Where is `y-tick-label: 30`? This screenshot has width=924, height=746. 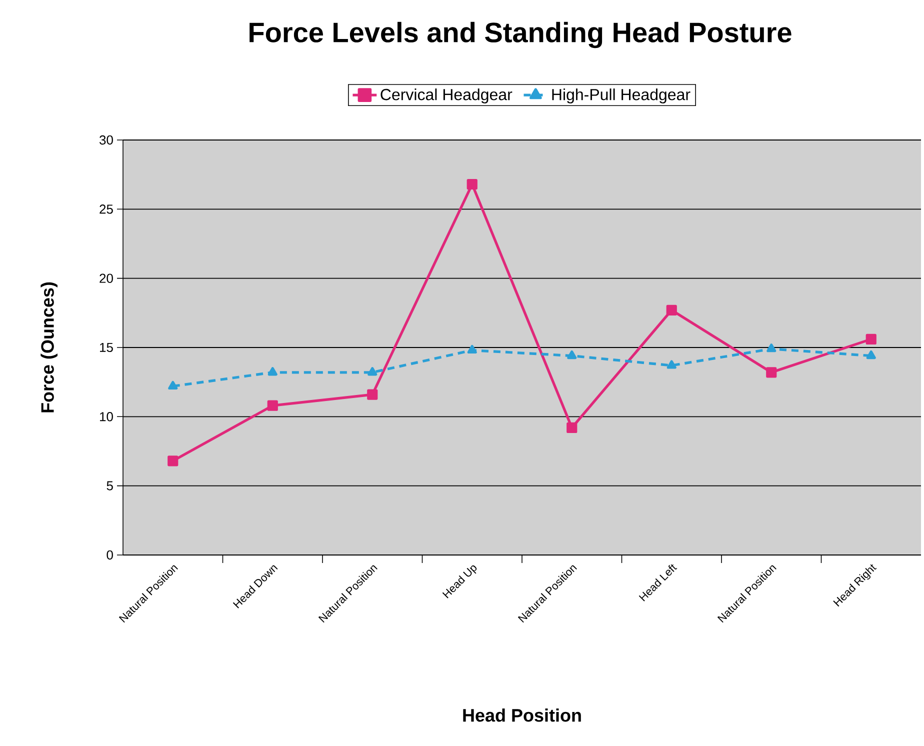 y-tick-label: 30 is located at coordinates (106, 140).